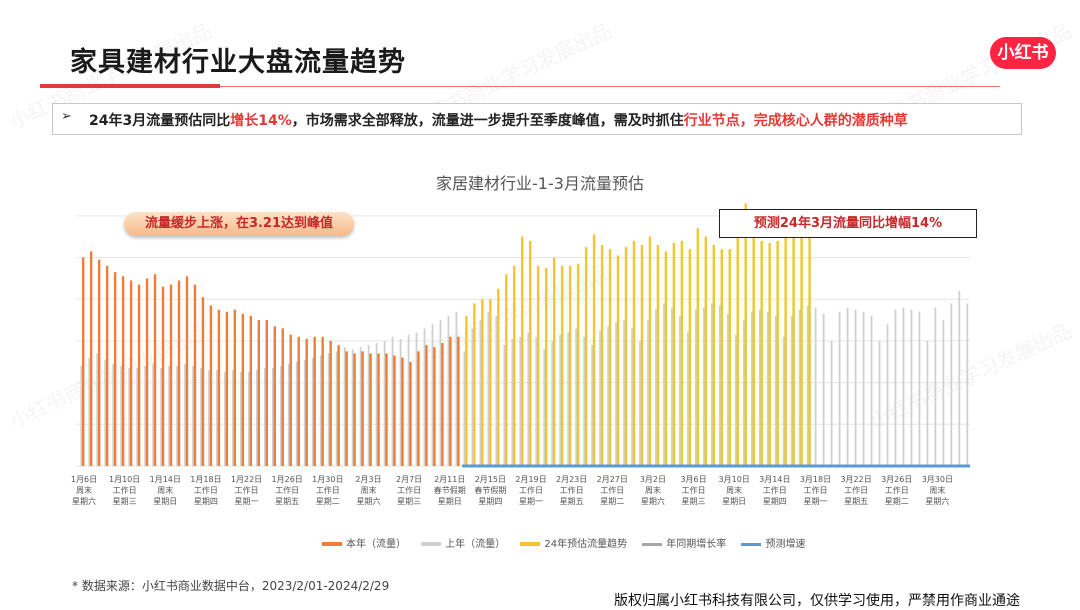  Describe the element at coordinates (694, 501) in the screenshot. I see `x-tick-label: 星期三` at that location.